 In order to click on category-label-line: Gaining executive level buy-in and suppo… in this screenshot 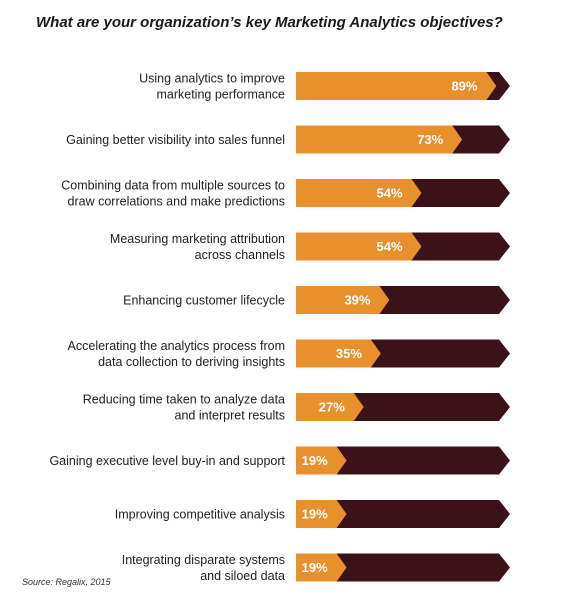, I will do `click(167, 461)`.